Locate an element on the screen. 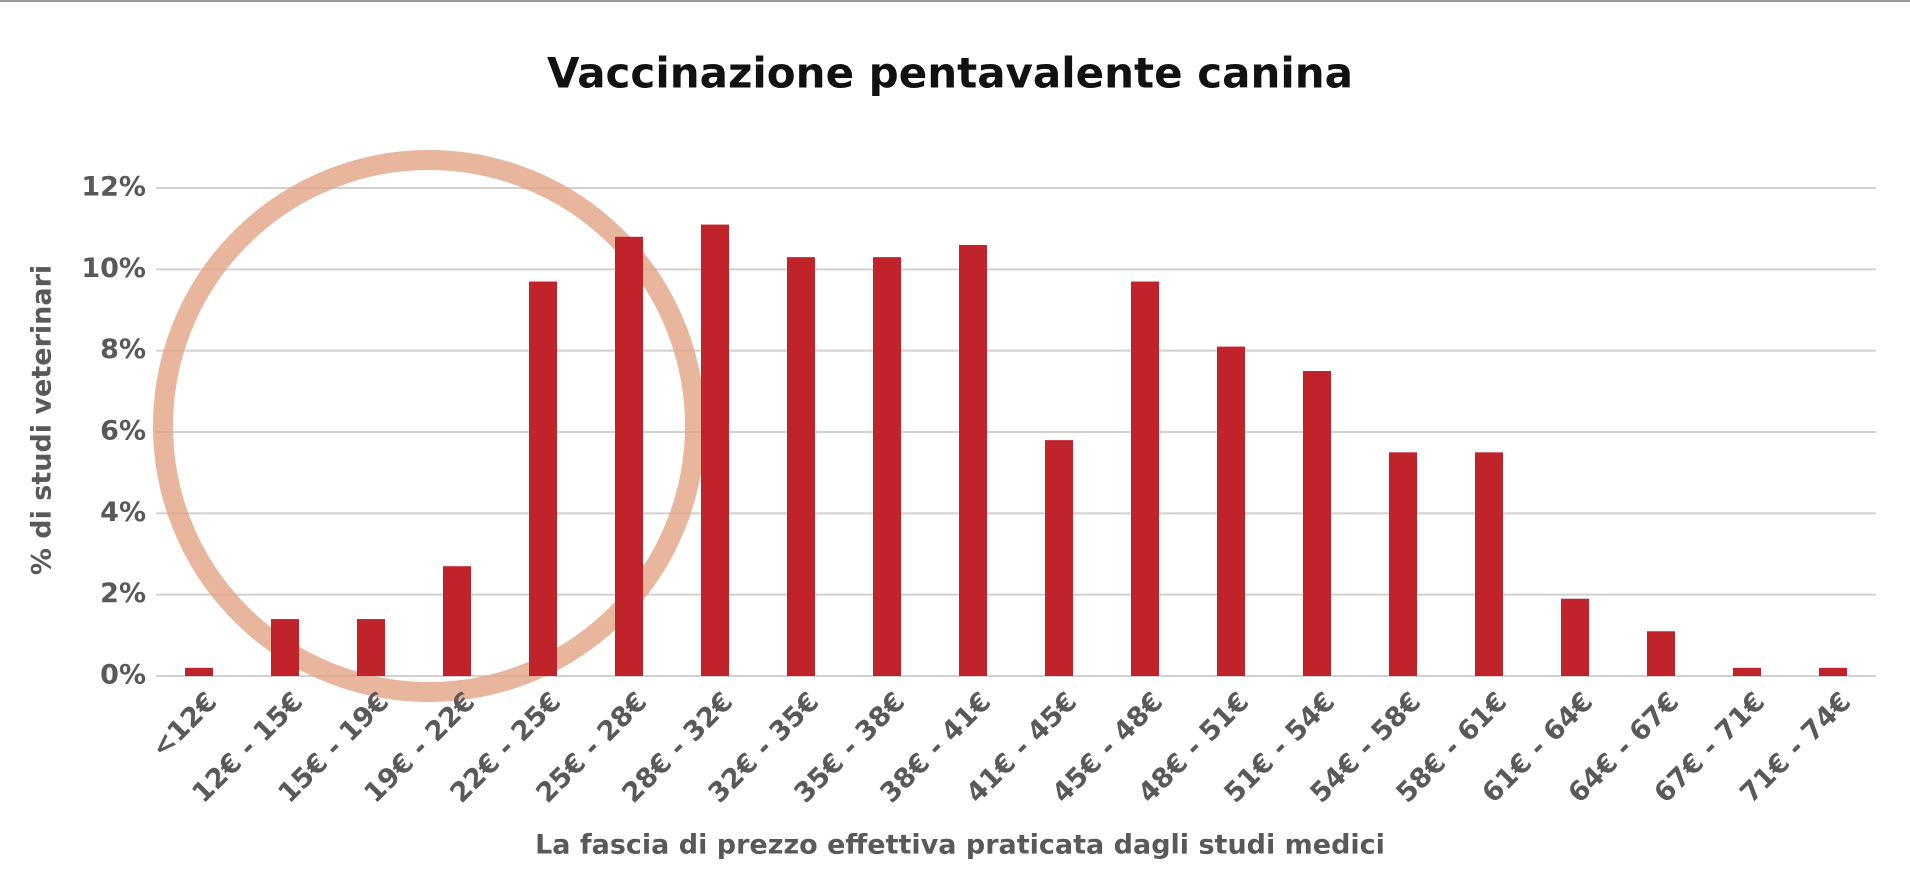 The image size is (1910, 884). y-tick-label: 2% is located at coordinates (123, 593).